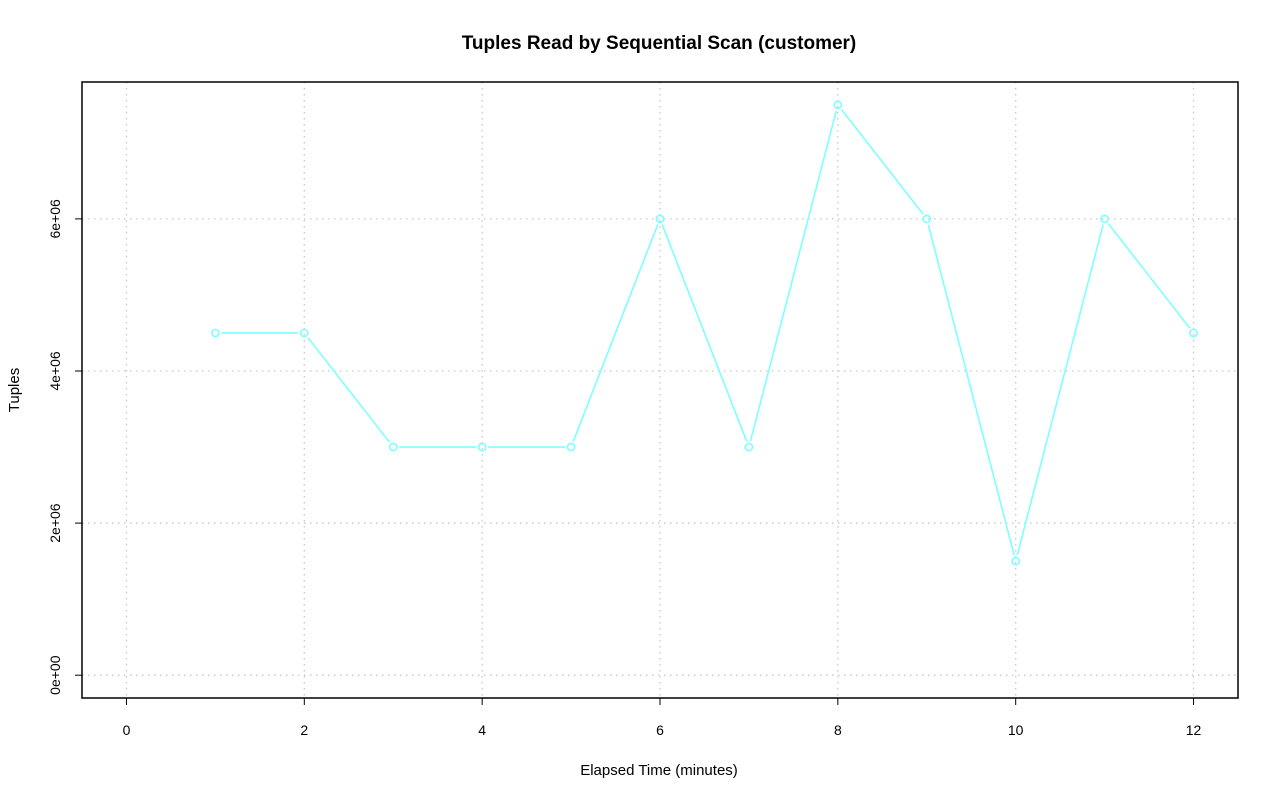 This screenshot has width=1280, height=801. Describe the element at coordinates (660, 730) in the screenshot. I see `x-tick-label: 6` at that location.